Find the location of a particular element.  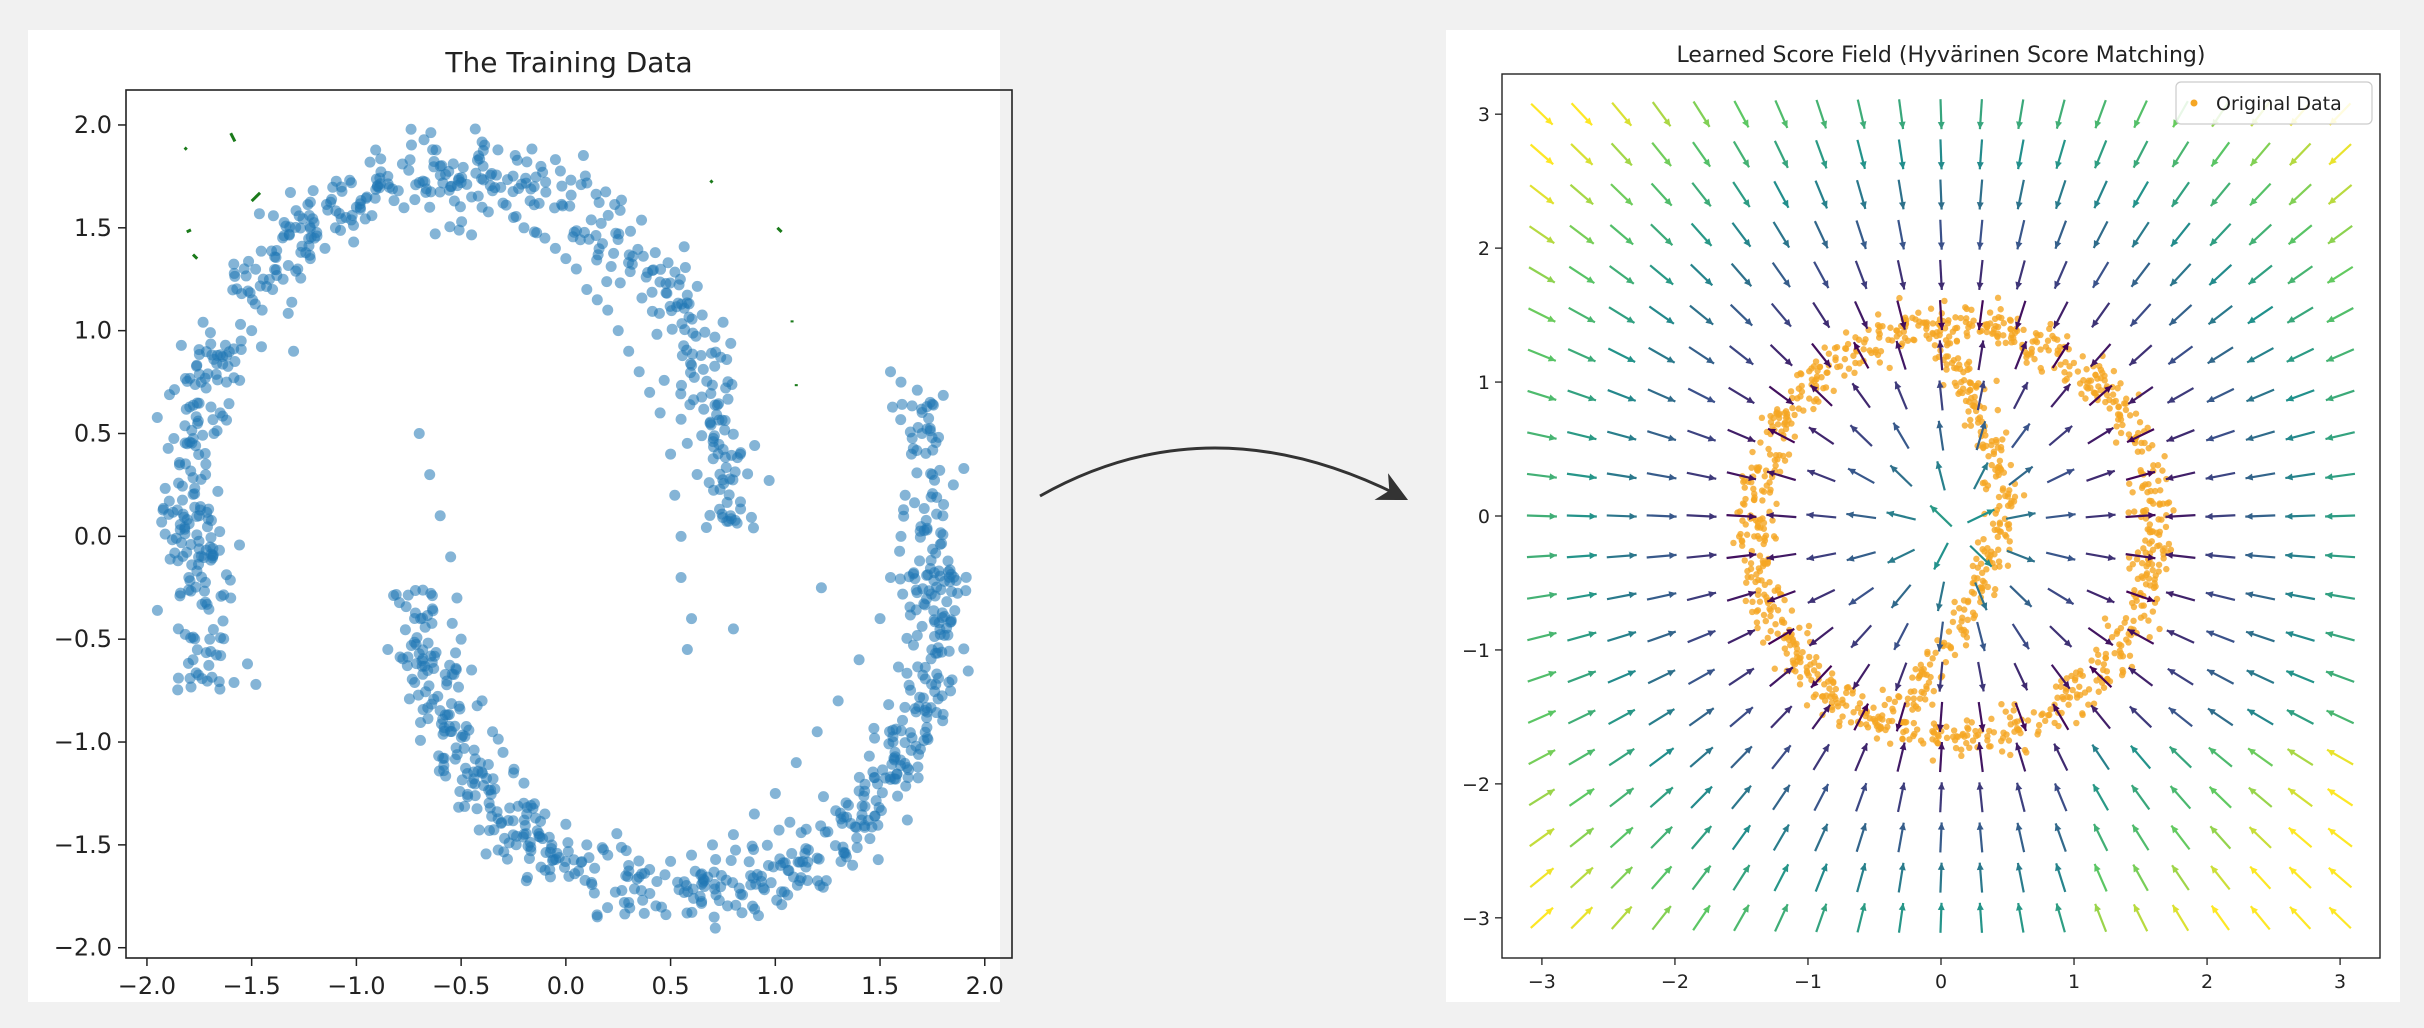

legend-marker is located at coordinates (2194, 103).